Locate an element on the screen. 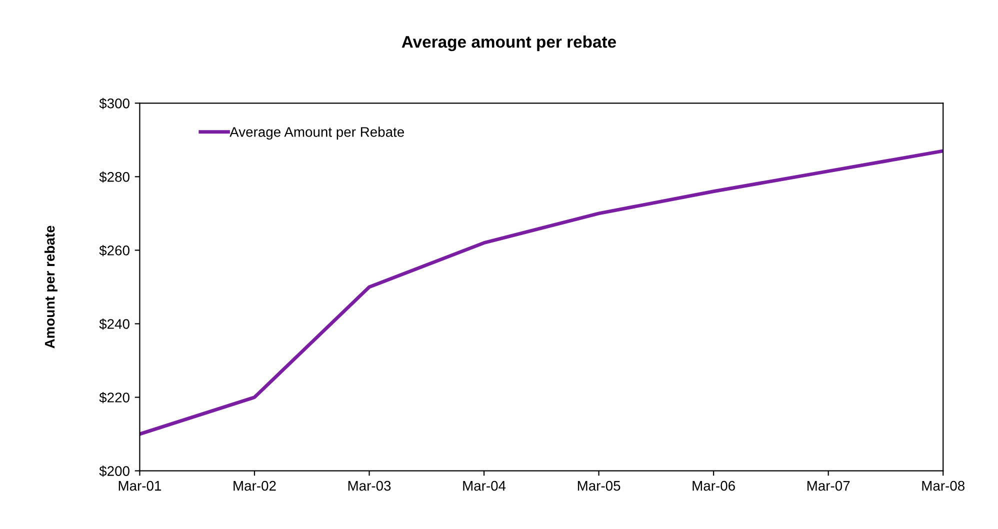  y-tick-label: $200 is located at coordinates (114, 471).